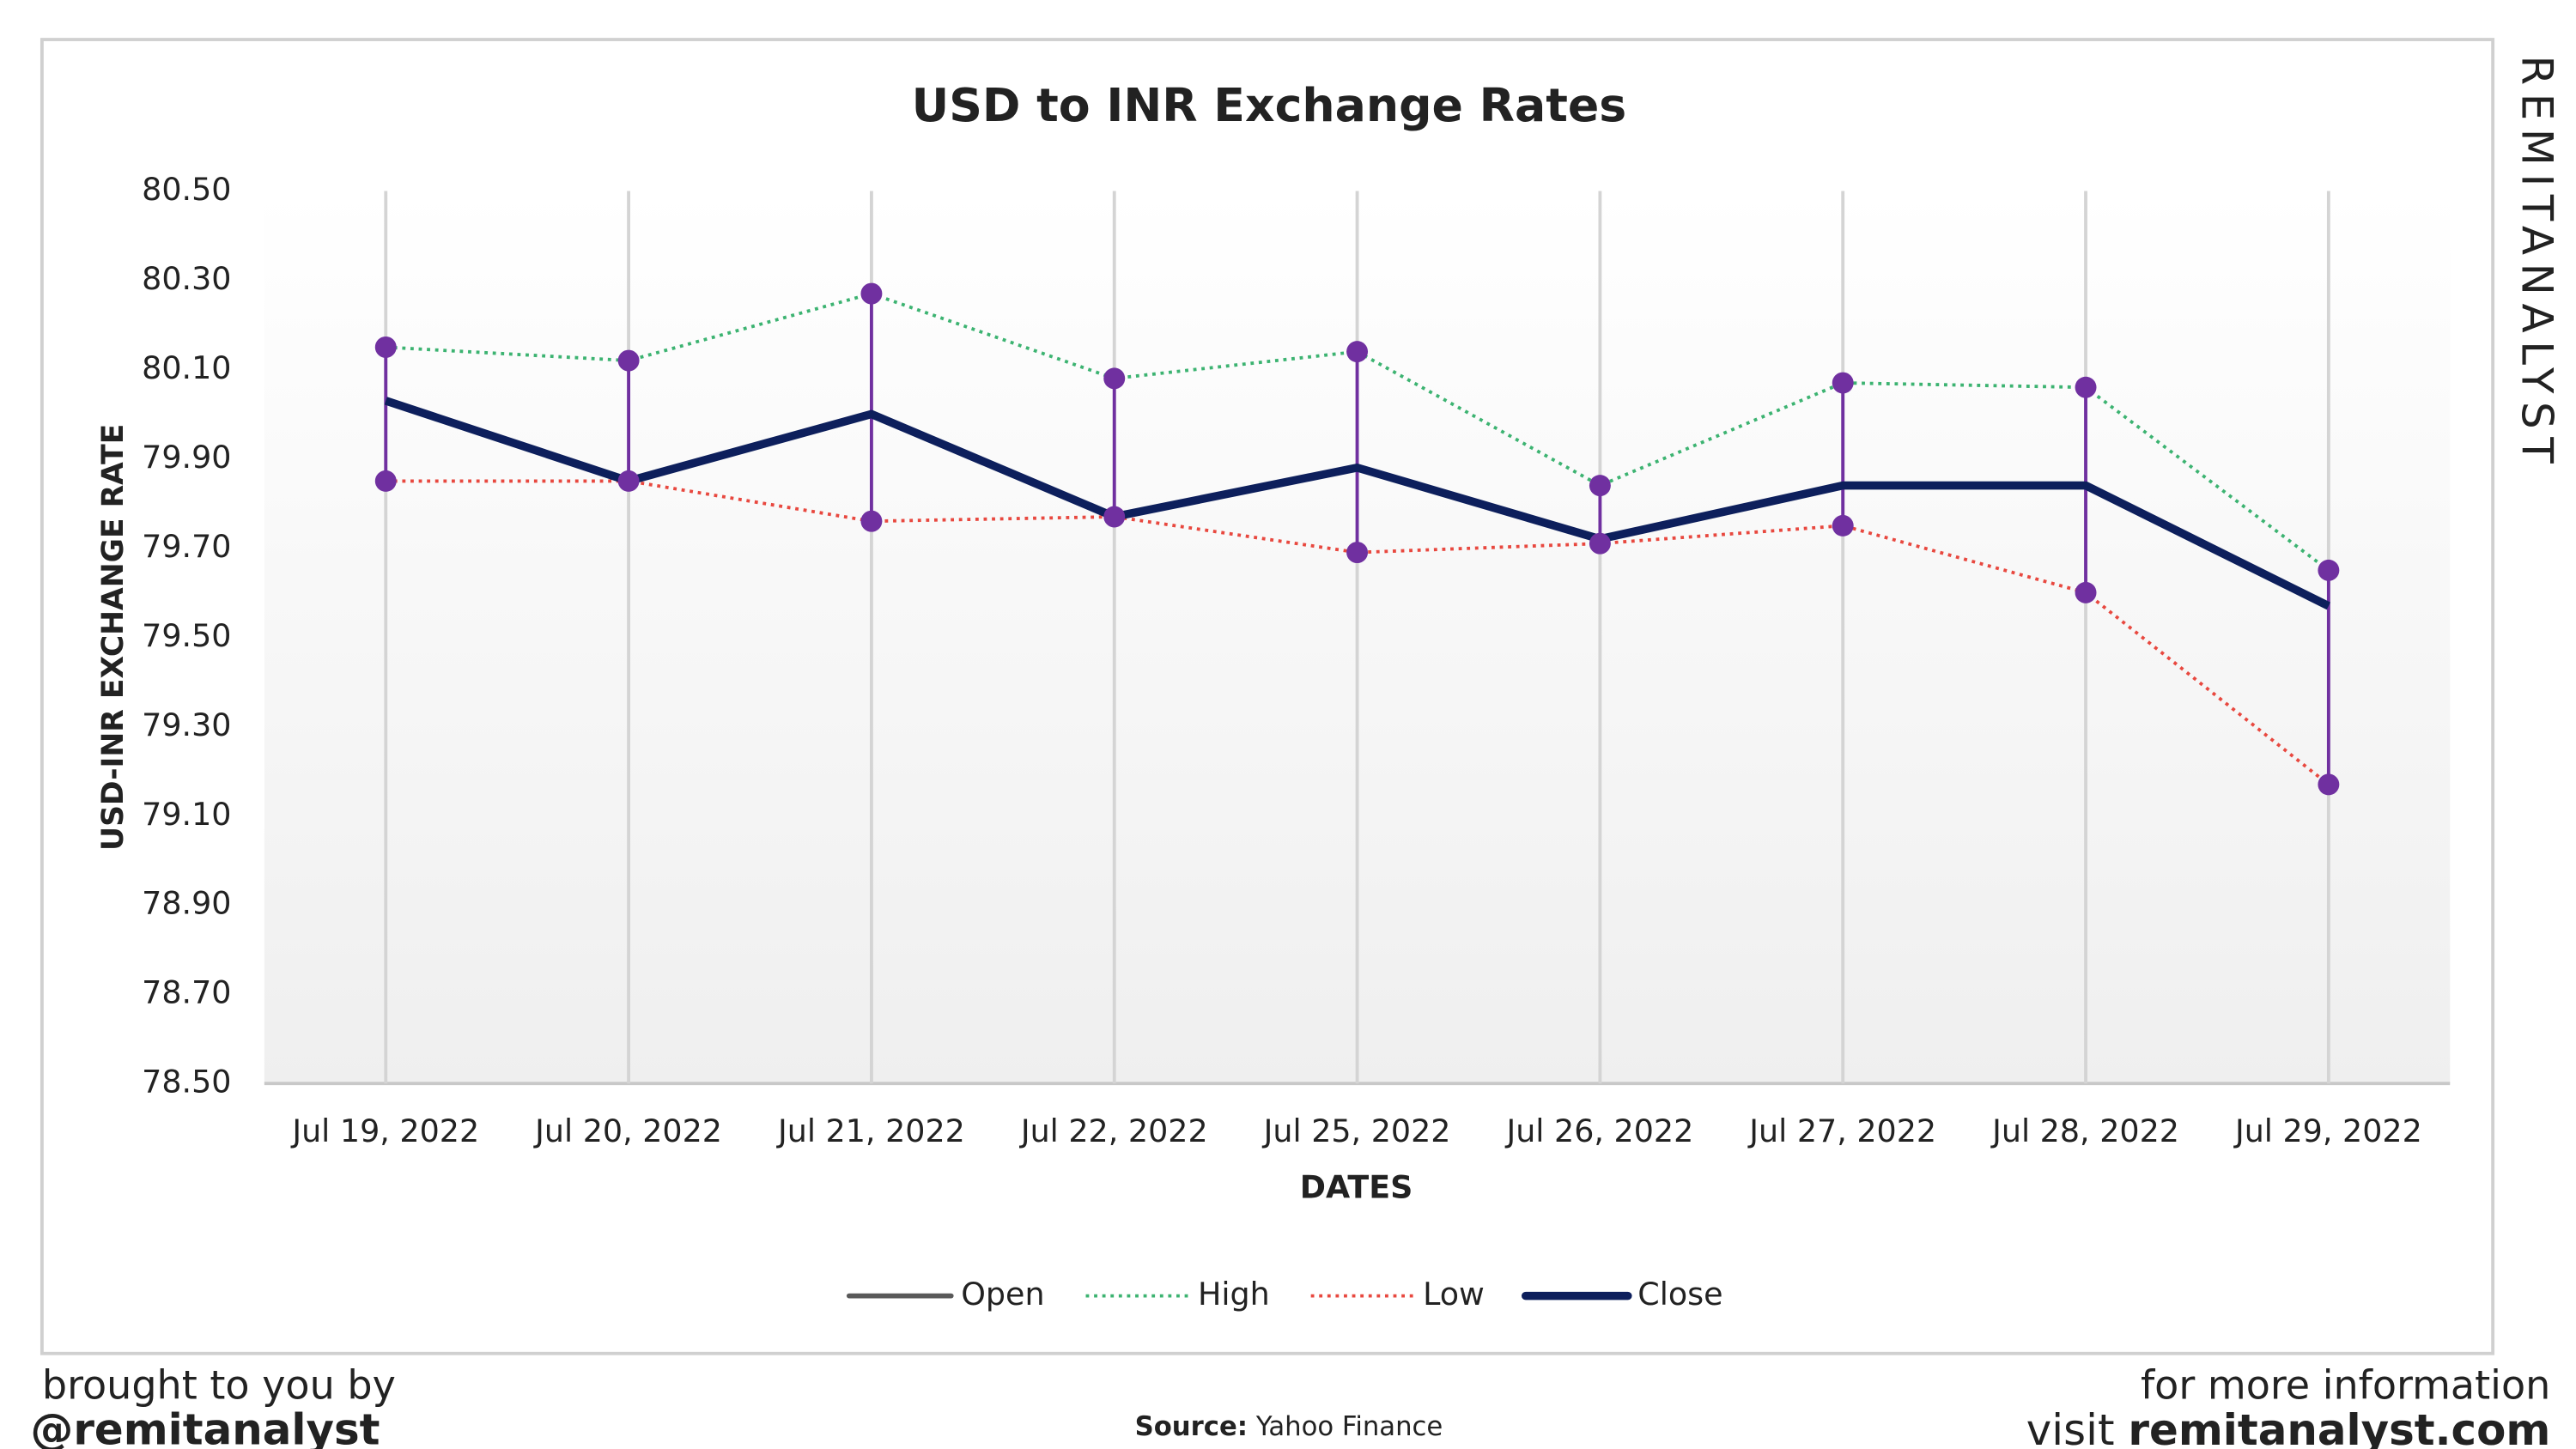  I want to click on y-tick-label: 80.30, so click(186, 278).